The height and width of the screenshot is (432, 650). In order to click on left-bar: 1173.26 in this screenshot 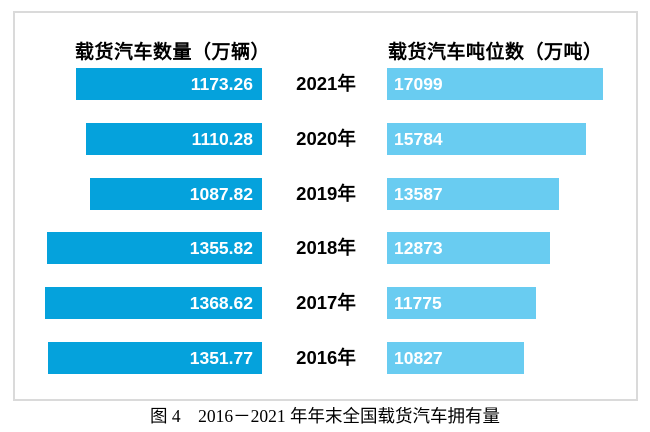, I will do `click(169, 84)`.